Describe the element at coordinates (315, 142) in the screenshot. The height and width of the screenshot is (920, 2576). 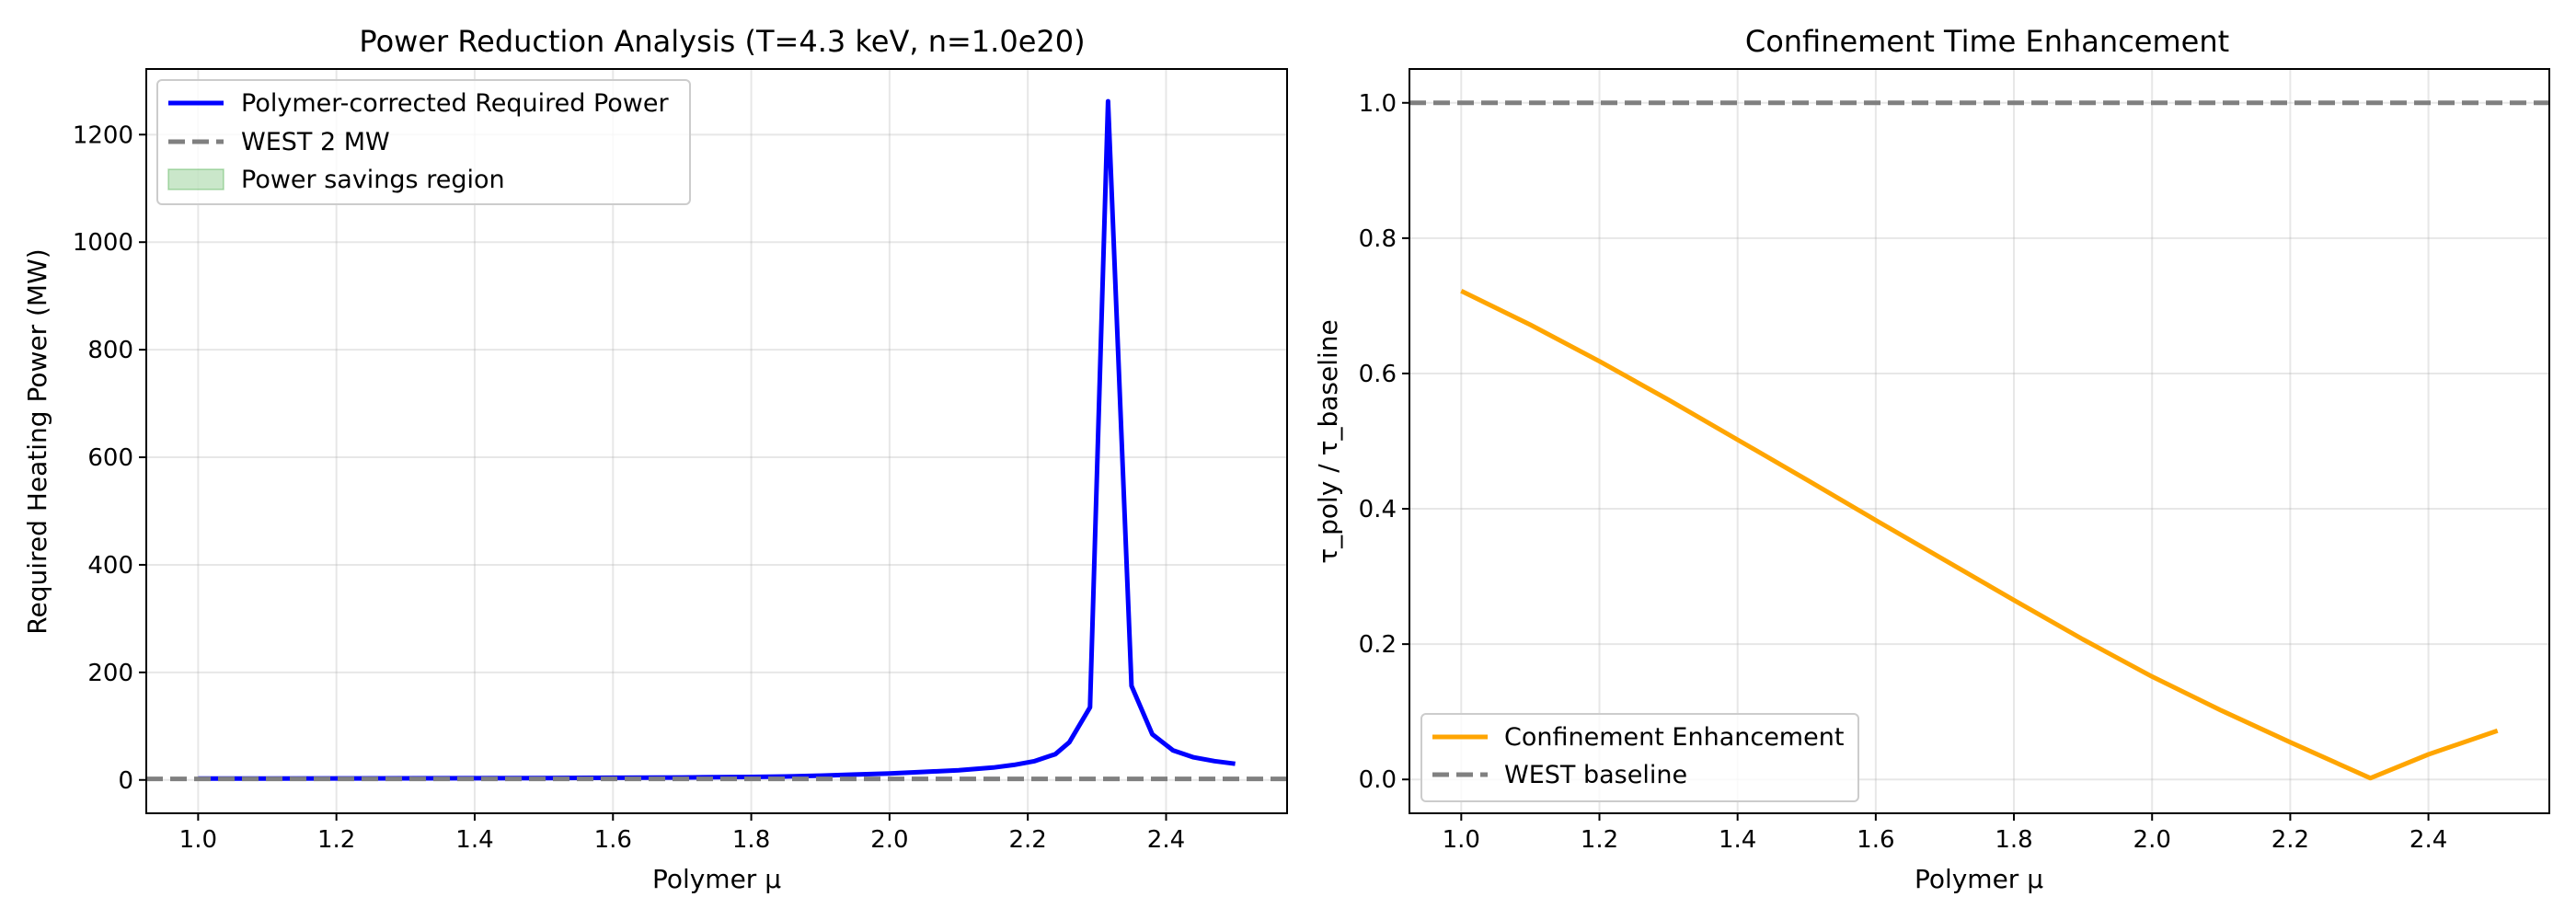
I see `legend-label-west: WEST 2 MW` at that location.